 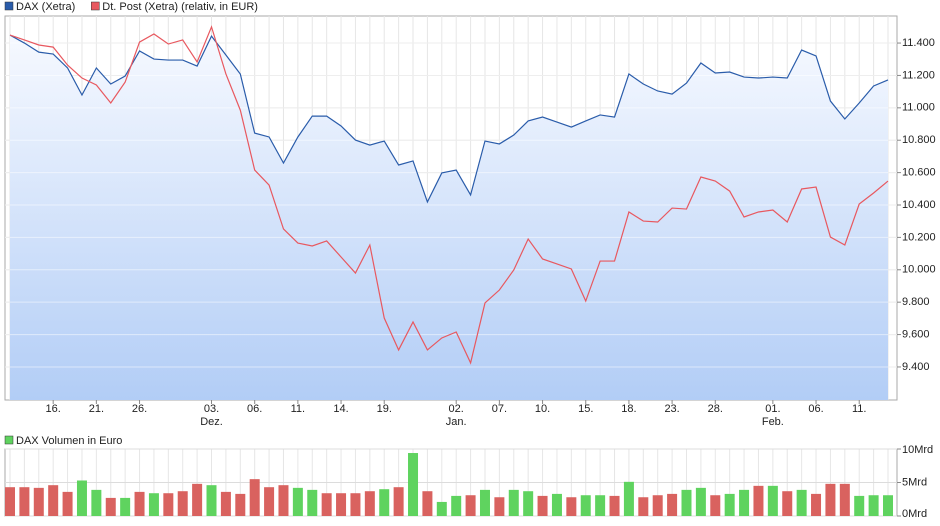 What do you see at coordinates (499, 409) in the screenshot?
I see `x-tick-label: 07.` at bounding box center [499, 409].